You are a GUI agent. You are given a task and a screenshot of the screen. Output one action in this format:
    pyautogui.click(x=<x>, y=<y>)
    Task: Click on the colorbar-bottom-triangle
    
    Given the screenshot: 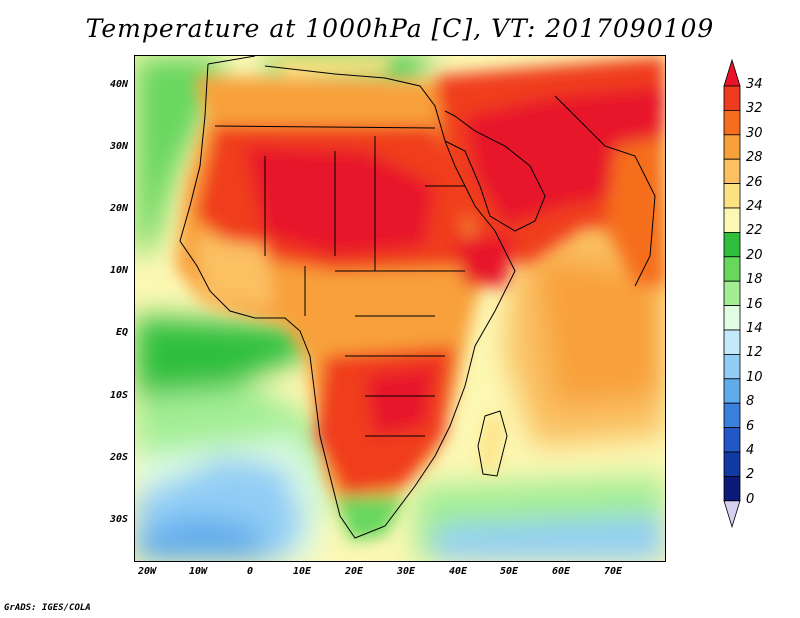 What is the action you would take?
    pyautogui.click(x=732, y=514)
    